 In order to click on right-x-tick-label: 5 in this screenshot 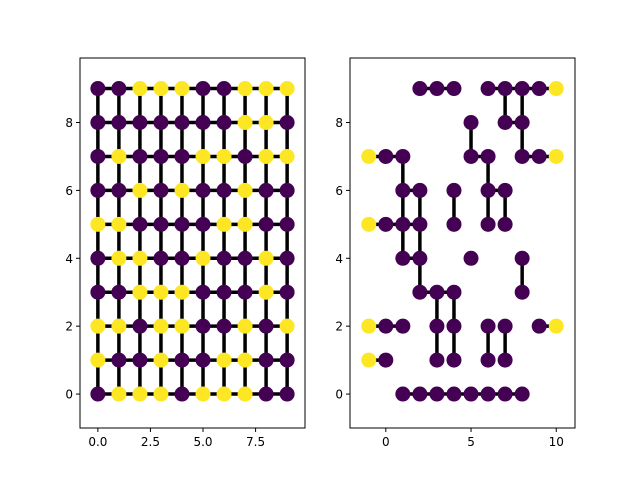, I will do `click(471, 442)`.